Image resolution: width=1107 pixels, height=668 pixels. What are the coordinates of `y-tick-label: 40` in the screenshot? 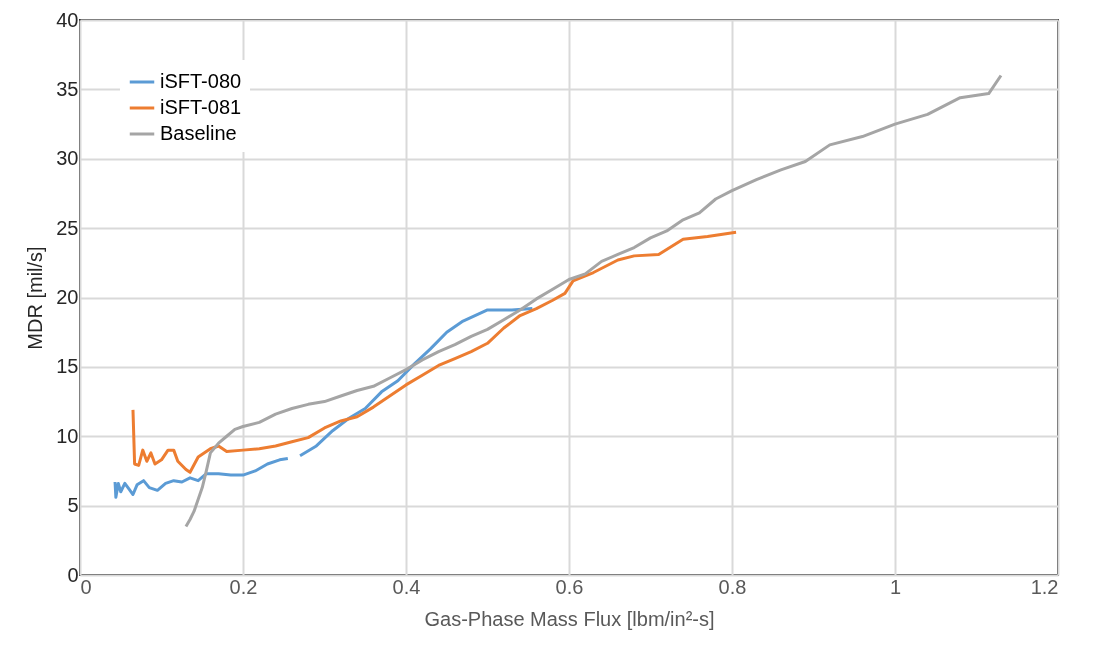 It's located at (67, 19).